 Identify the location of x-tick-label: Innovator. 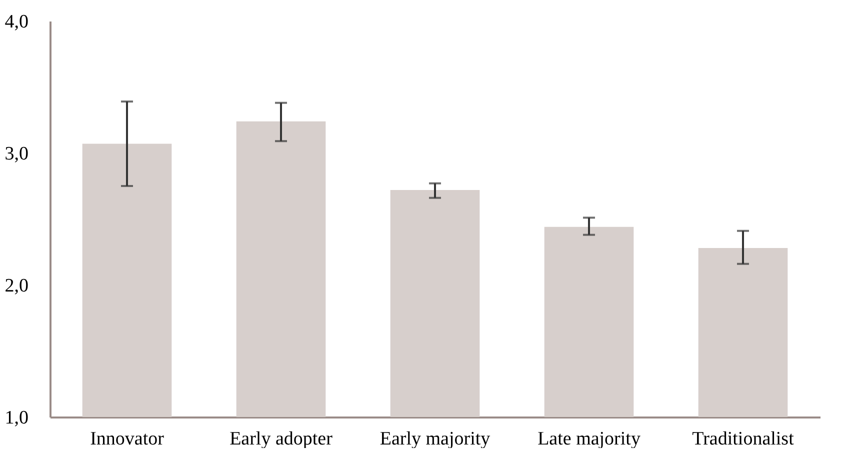
(127, 439).